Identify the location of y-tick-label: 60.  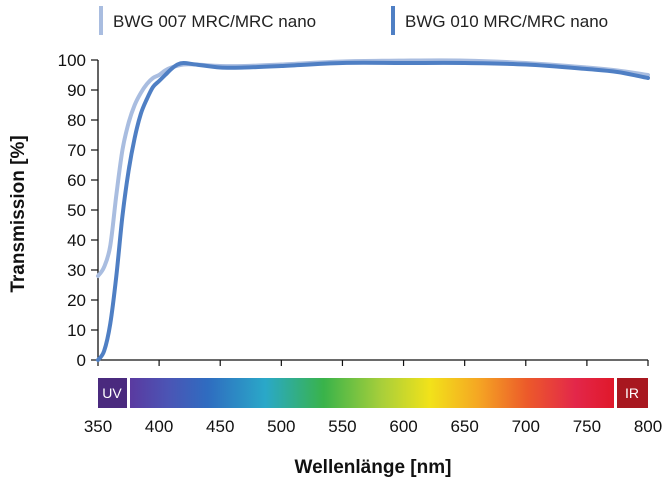
(76, 180).